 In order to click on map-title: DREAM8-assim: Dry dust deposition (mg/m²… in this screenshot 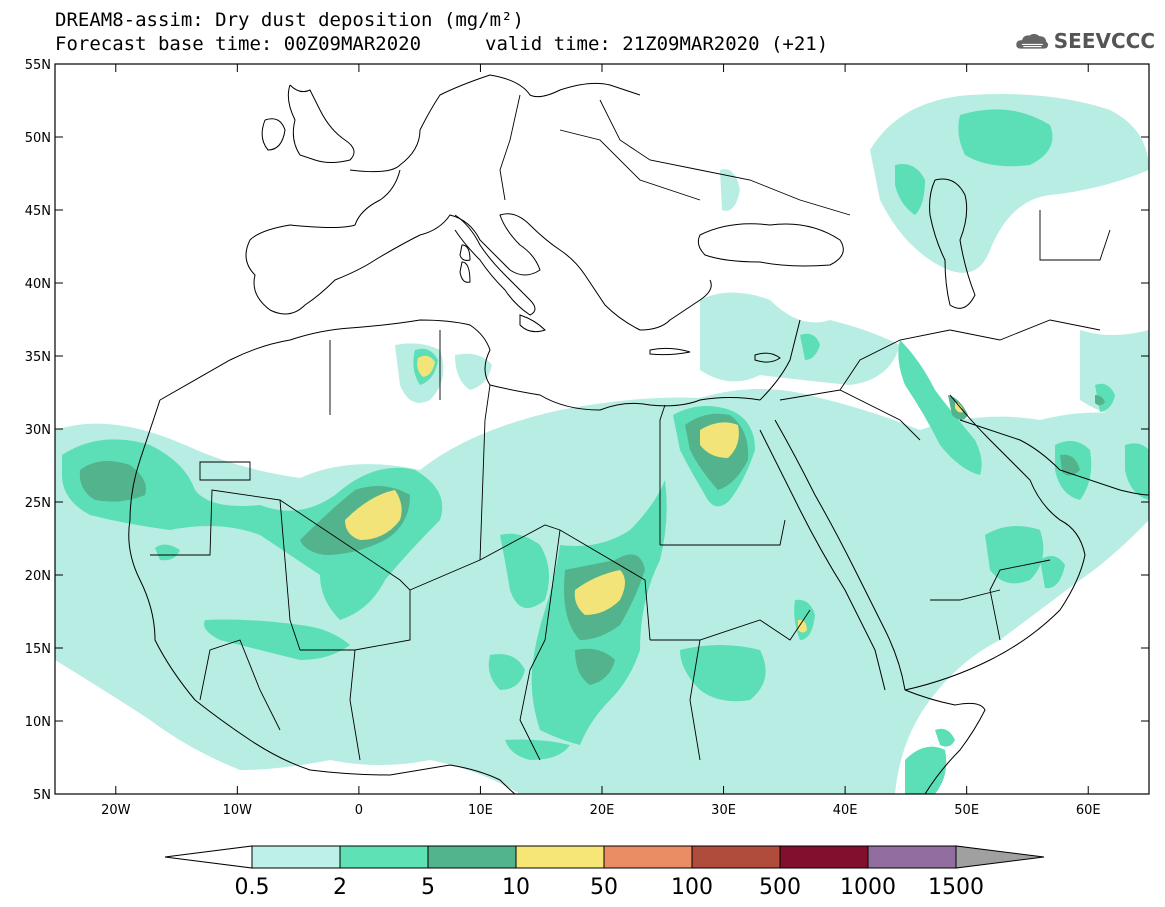, I will do `click(289, 20)`.